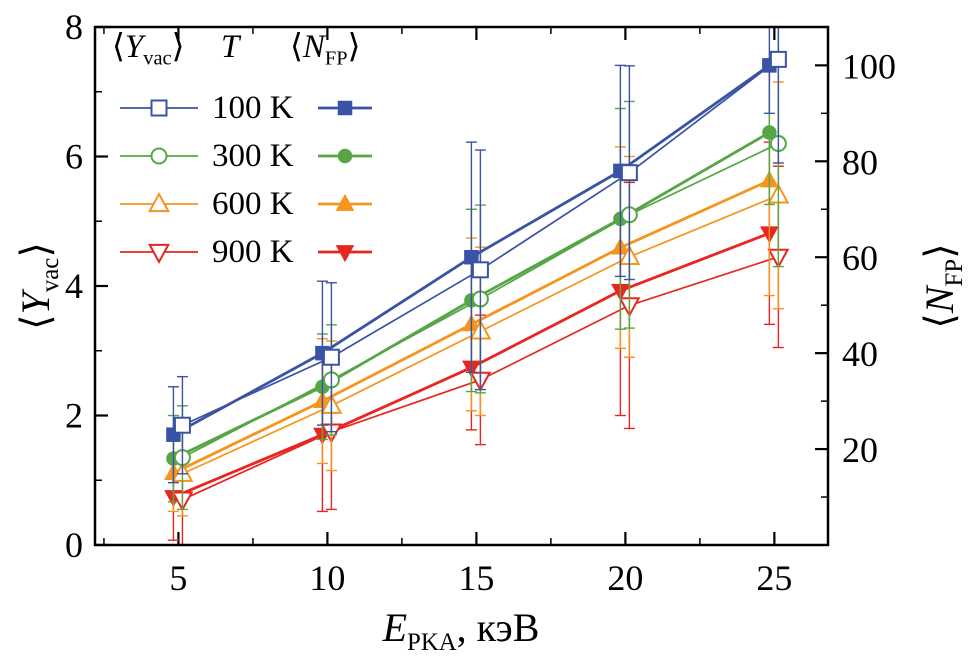 The image size is (971, 666). Describe the element at coordinates (253, 204) in the screenshot. I see `legend-item-label: 600 K` at that location.